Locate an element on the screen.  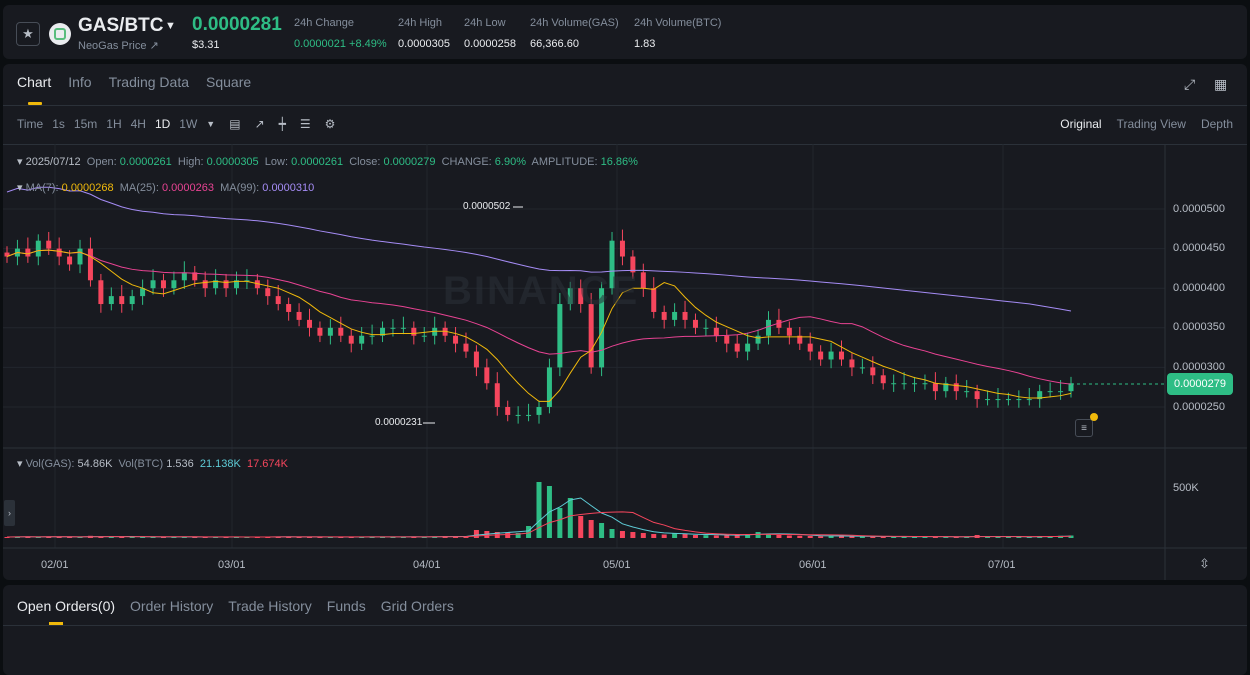
view-depth: Depth is located at coordinates (1216, 124).